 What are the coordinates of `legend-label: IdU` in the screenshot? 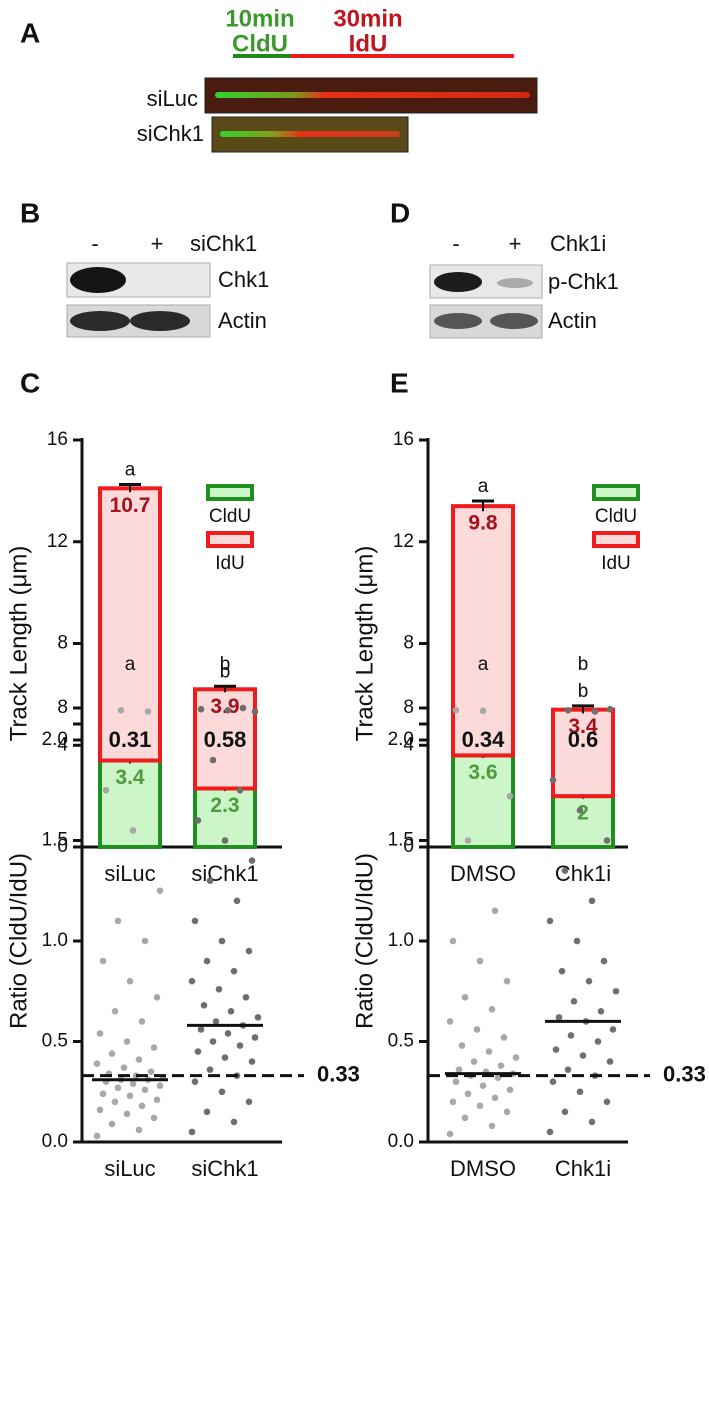 It's located at (616, 563).